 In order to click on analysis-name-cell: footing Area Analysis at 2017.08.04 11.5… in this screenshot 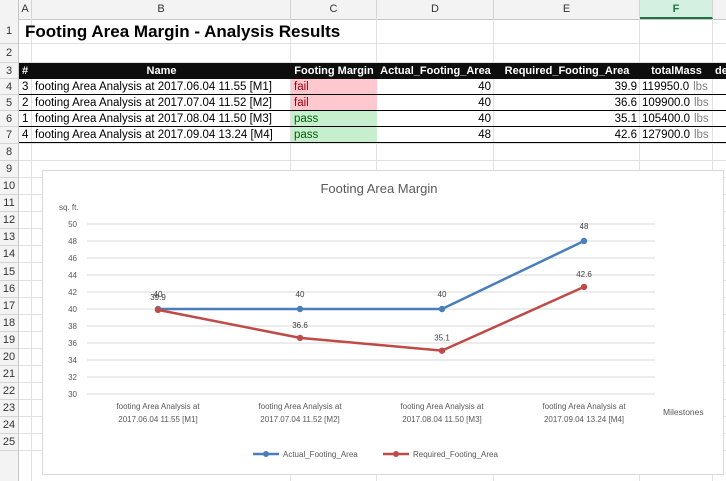, I will do `click(153, 119)`.